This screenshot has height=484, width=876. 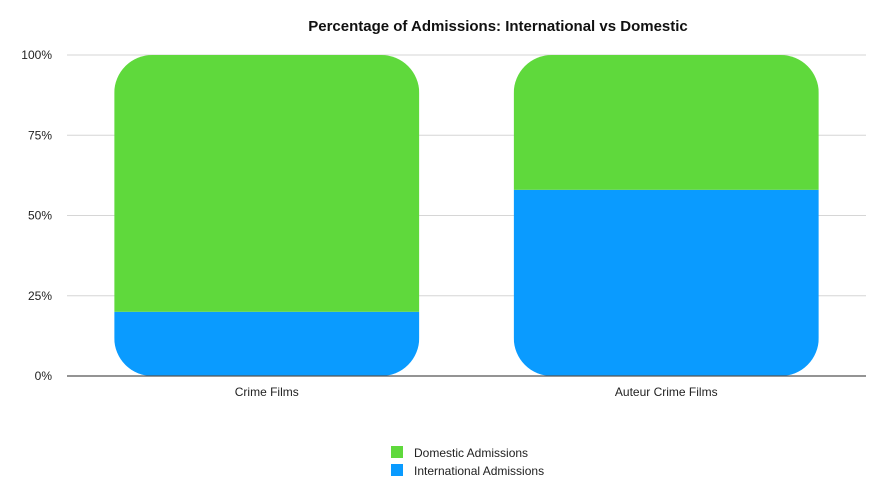 What do you see at coordinates (471, 453) in the screenshot?
I see `legend-label: Domestic Admissions` at bounding box center [471, 453].